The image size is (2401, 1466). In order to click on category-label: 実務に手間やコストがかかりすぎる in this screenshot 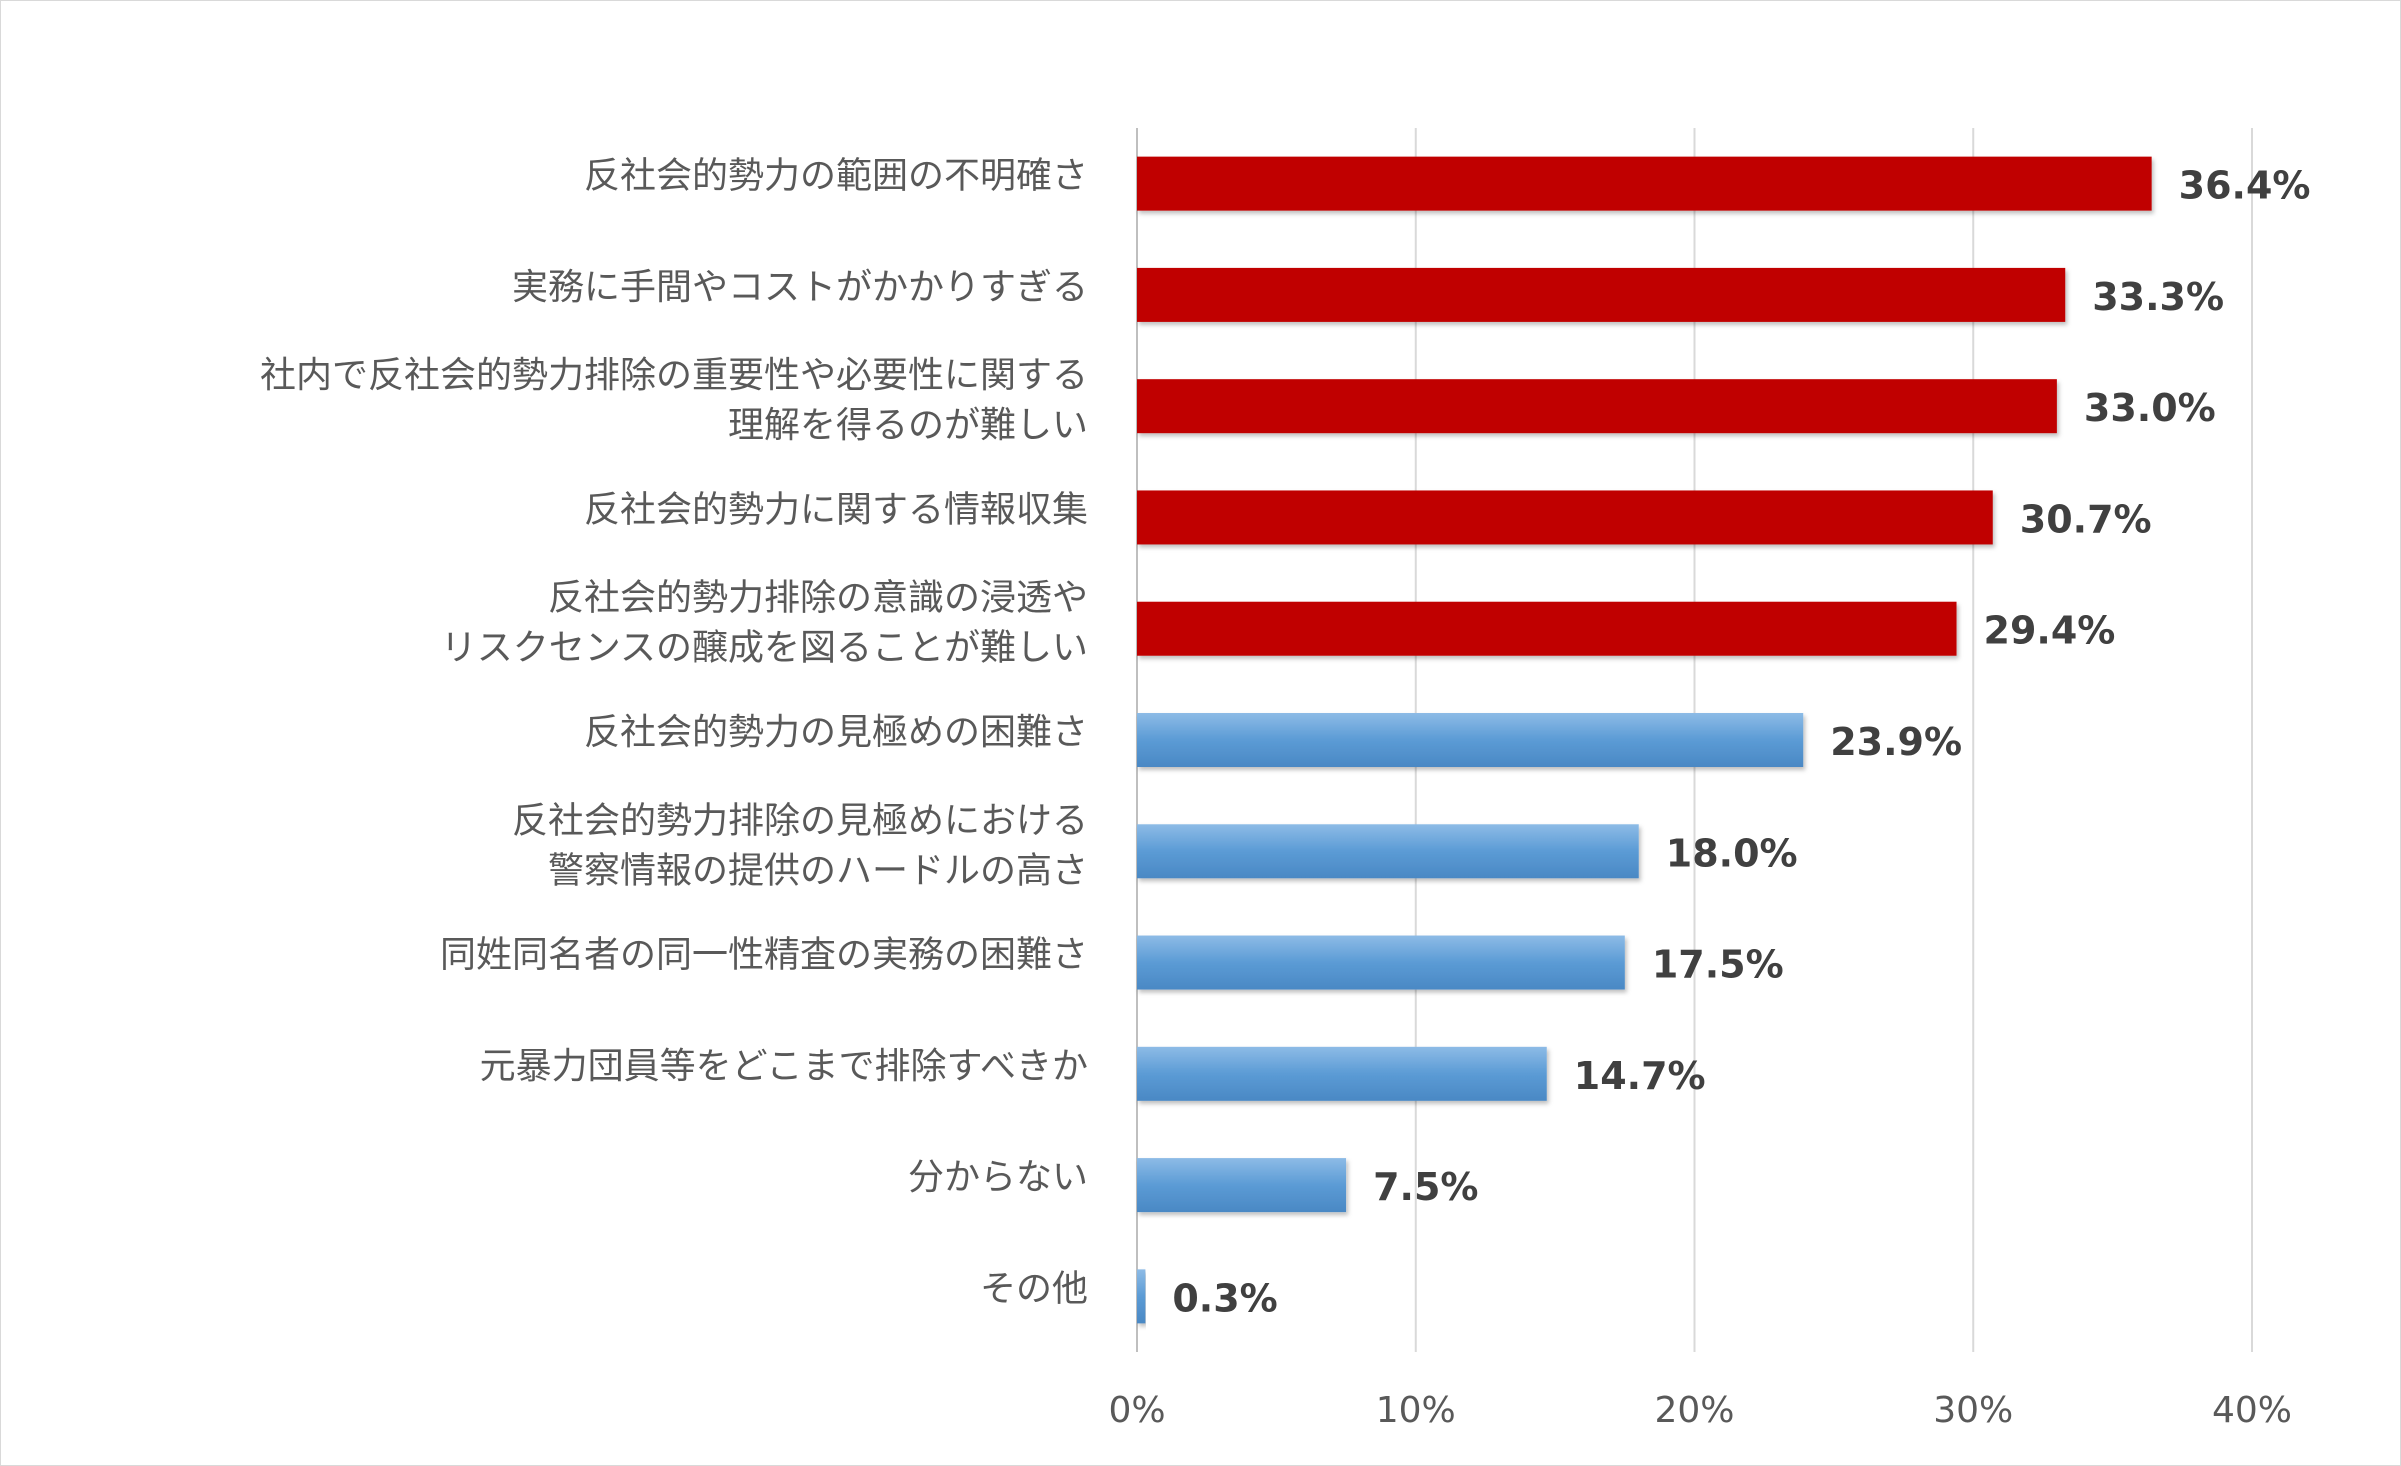, I will do `click(800, 287)`.